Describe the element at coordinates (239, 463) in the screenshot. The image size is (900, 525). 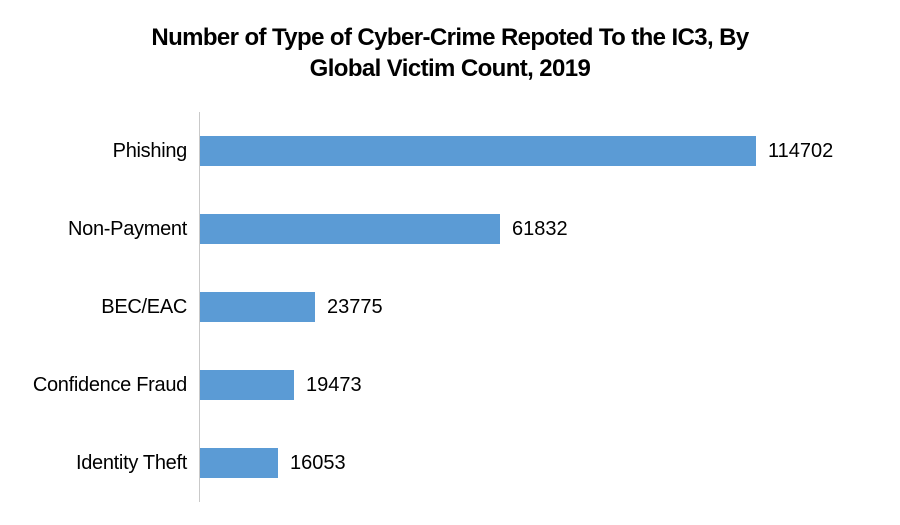
I see `bar-identity-theft` at that location.